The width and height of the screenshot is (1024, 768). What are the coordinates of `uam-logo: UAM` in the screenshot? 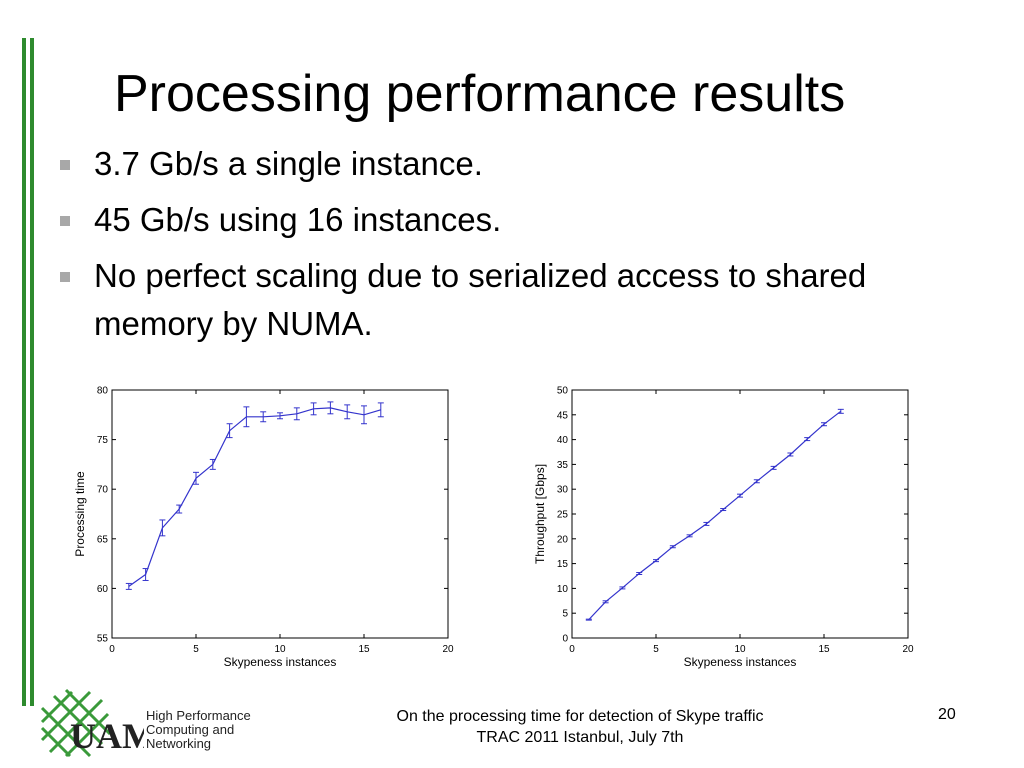 It's located at (92, 723).